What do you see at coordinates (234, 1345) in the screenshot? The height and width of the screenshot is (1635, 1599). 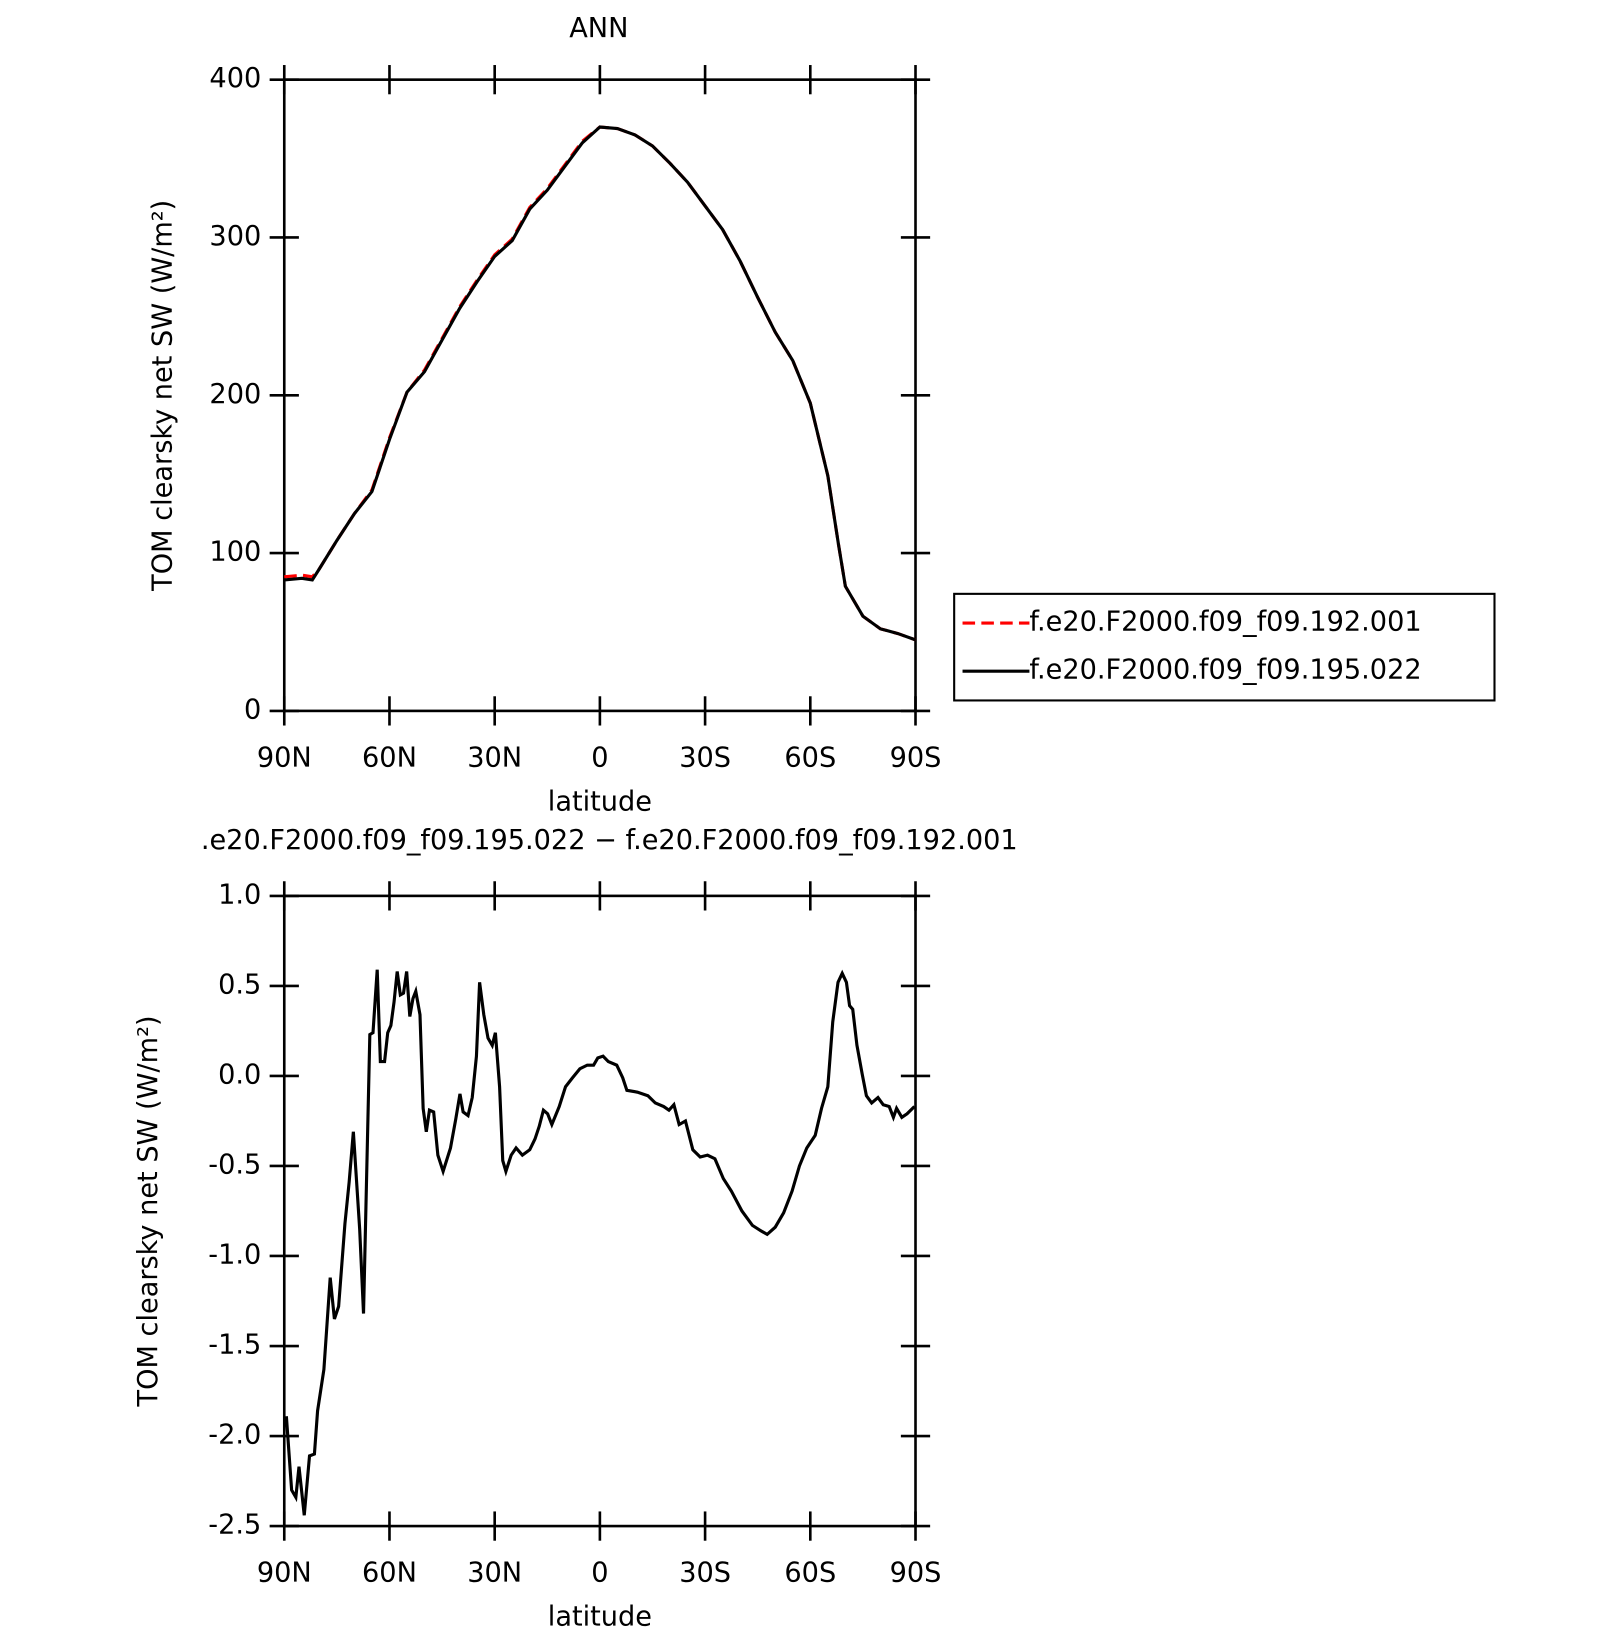 I see `y-tick-label: -1.5` at bounding box center [234, 1345].